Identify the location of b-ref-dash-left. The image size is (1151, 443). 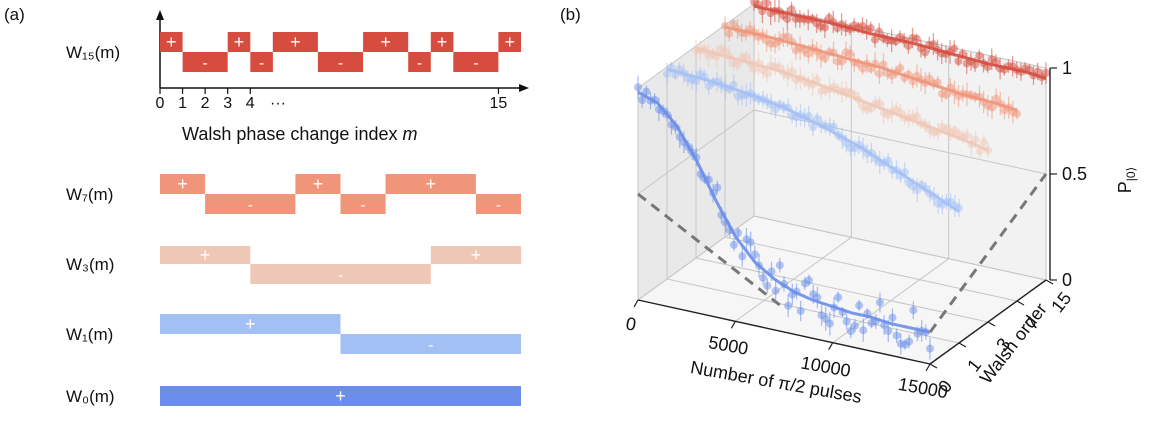
(709, 249).